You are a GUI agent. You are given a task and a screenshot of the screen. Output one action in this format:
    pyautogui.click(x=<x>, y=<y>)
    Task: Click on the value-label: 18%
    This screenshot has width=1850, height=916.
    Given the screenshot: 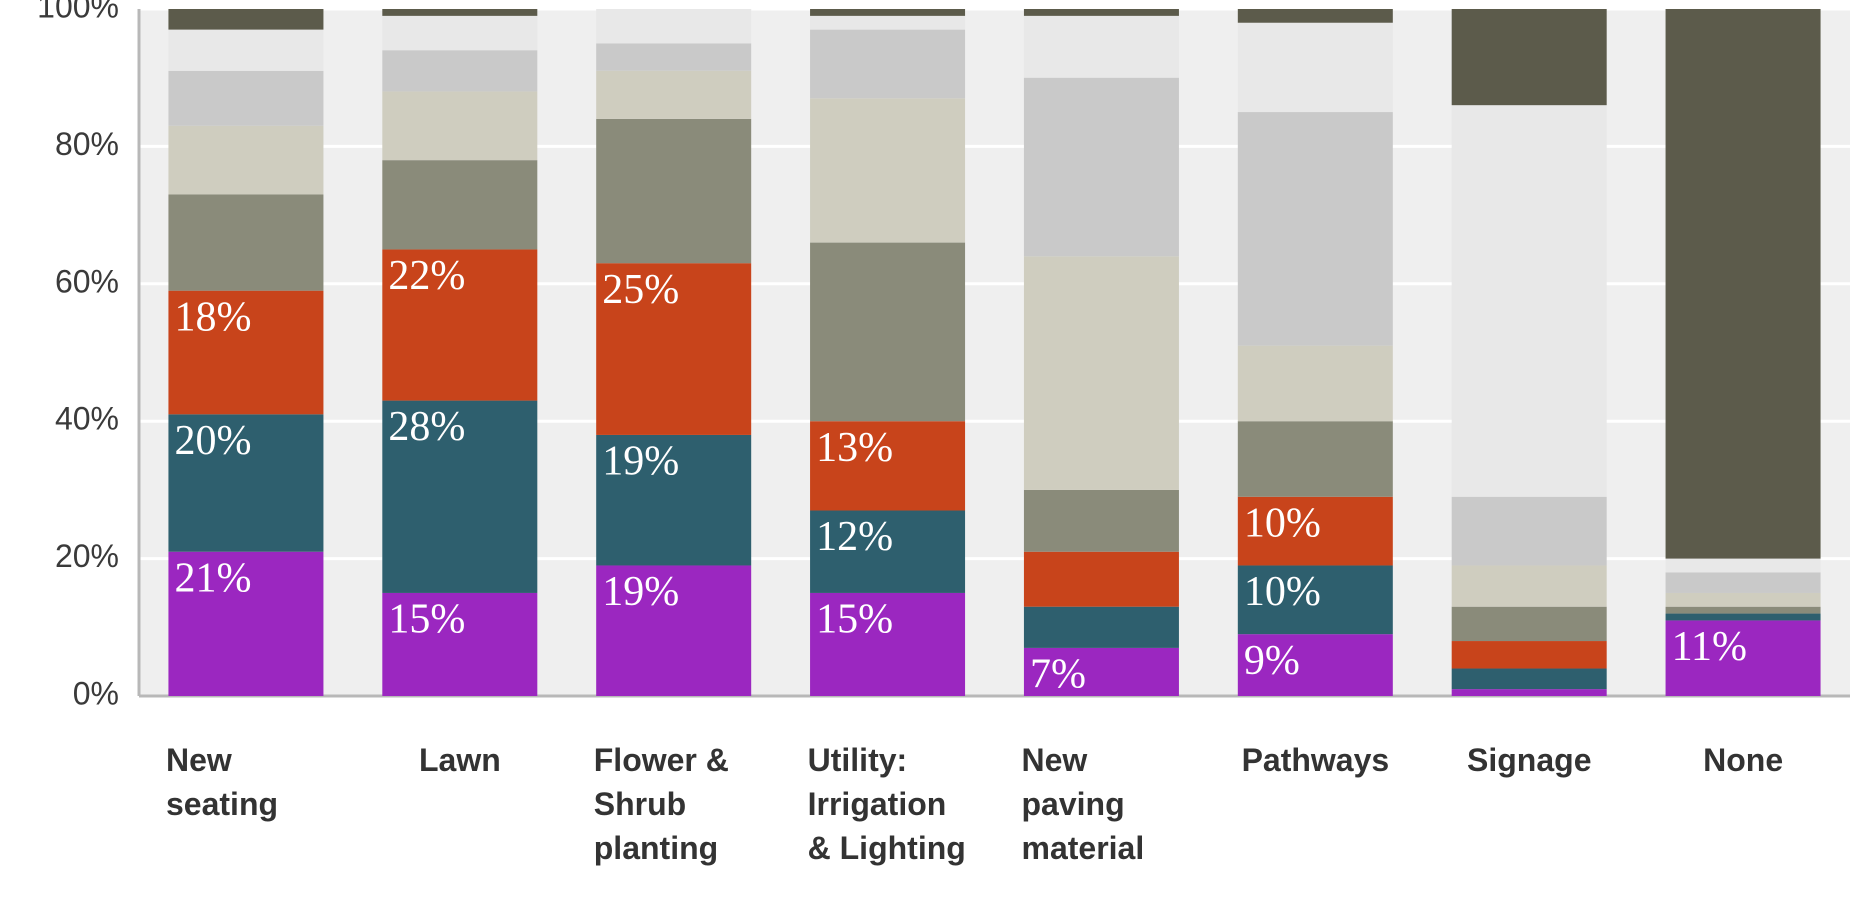 What is the action you would take?
    pyautogui.click(x=212, y=317)
    